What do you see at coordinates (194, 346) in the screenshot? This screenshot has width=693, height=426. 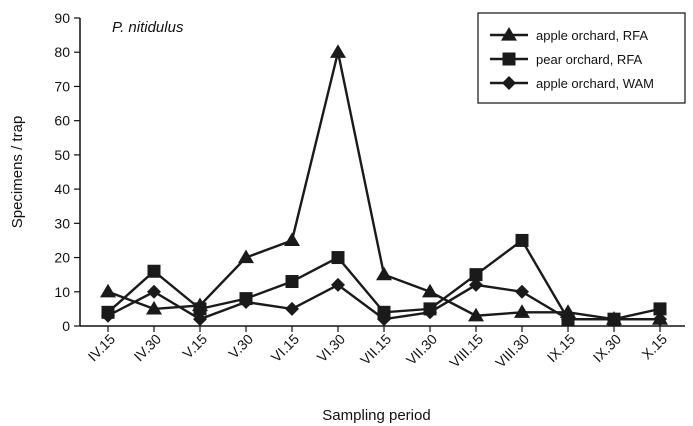 I see `x-tick-label: V.15` at bounding box center [194, 346].